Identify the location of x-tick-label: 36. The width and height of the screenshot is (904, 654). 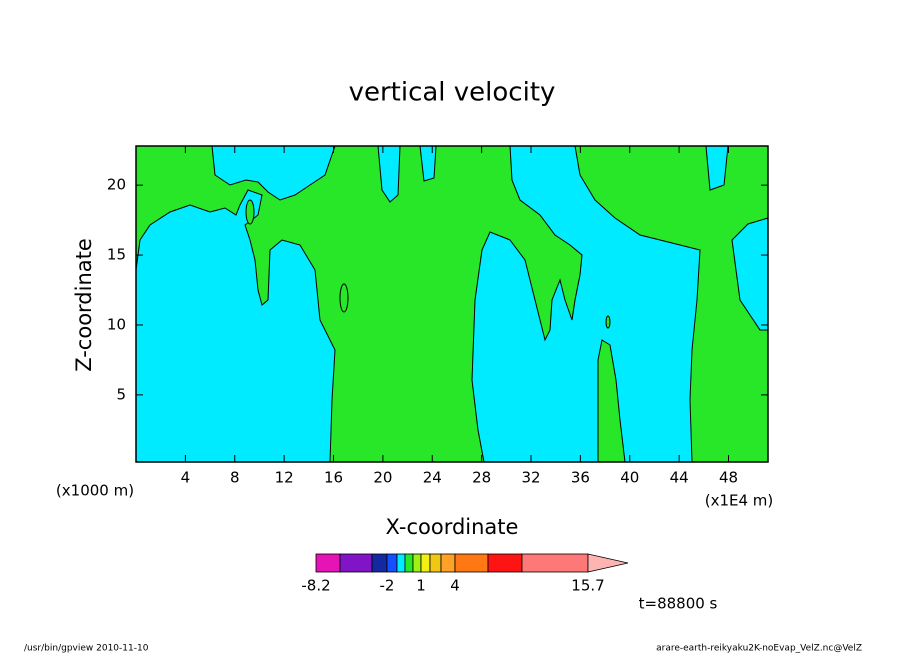
(580, 478).